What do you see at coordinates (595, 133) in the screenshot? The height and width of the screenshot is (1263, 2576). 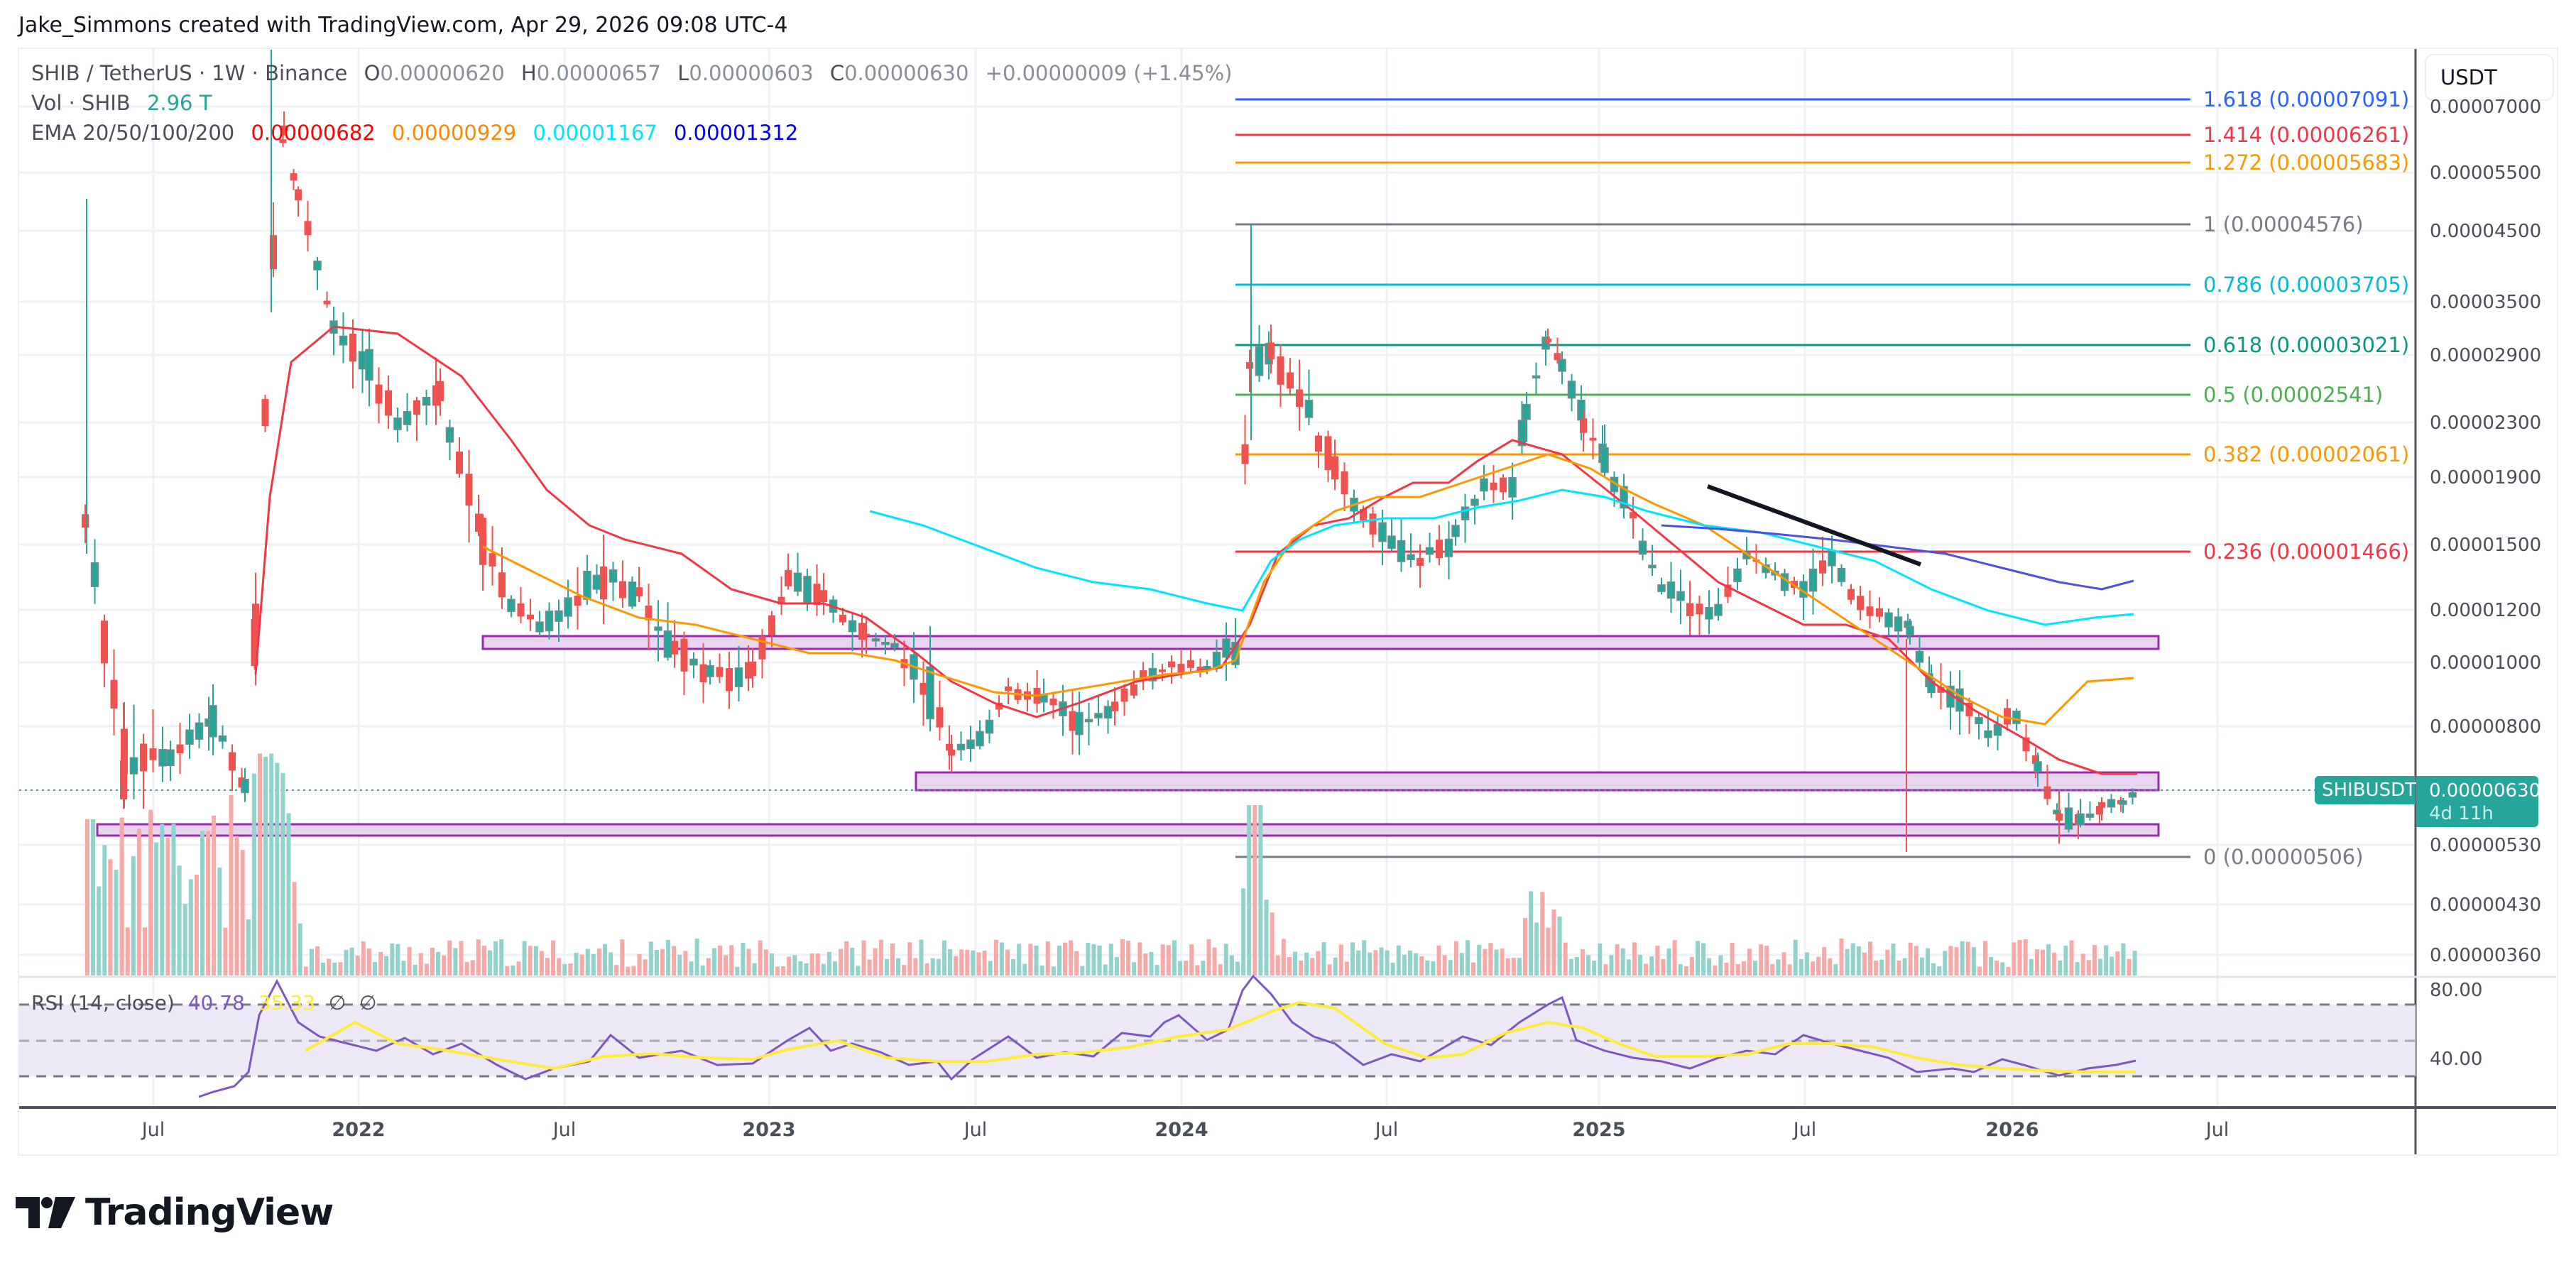 I see `ema100-value: 0.00001167` at bounding box center [595, 133].